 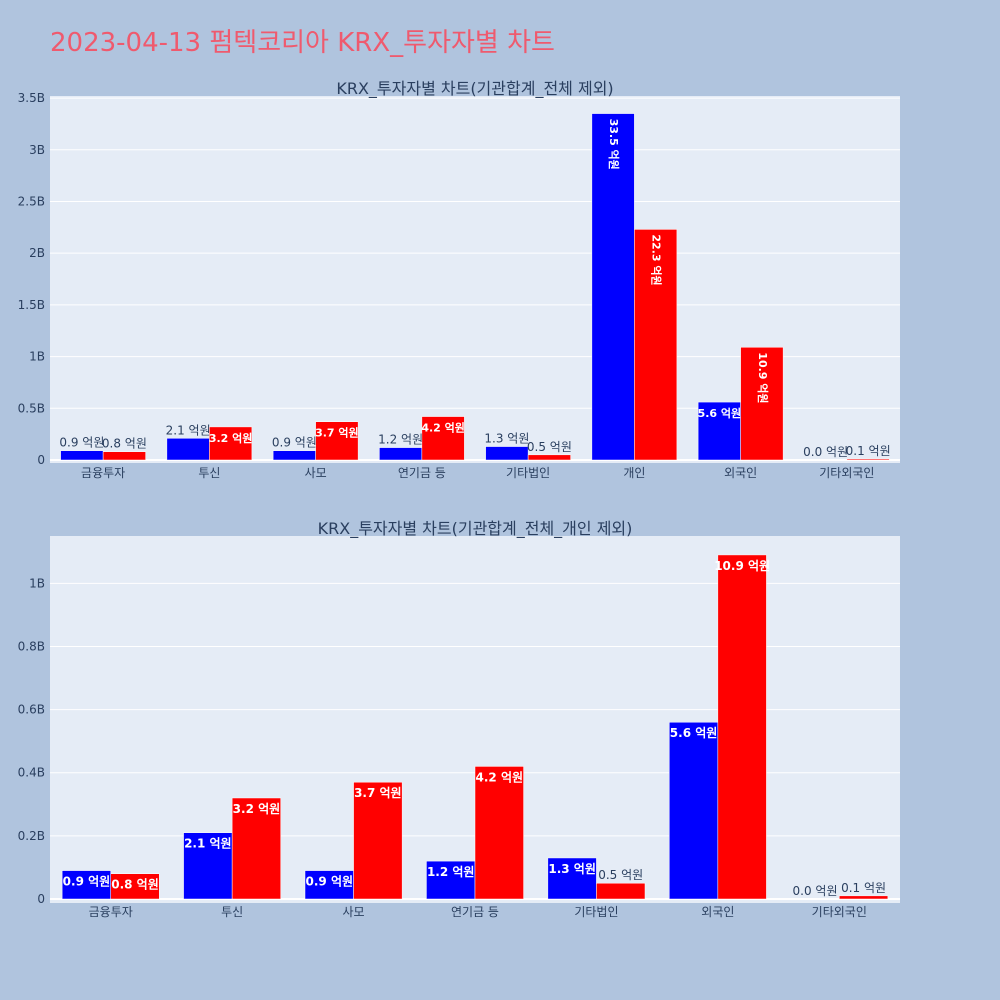 I want to click on x-tick-label: 개인, so click(x=634, y=473).